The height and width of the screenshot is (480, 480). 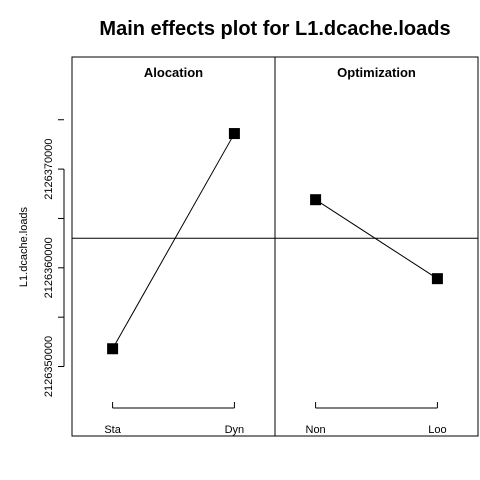 What do you see at coordinates (24, 246) in the screenshot?
I see `y-axis-label: L1.dcache.loads` at bounding box center [24, 246].